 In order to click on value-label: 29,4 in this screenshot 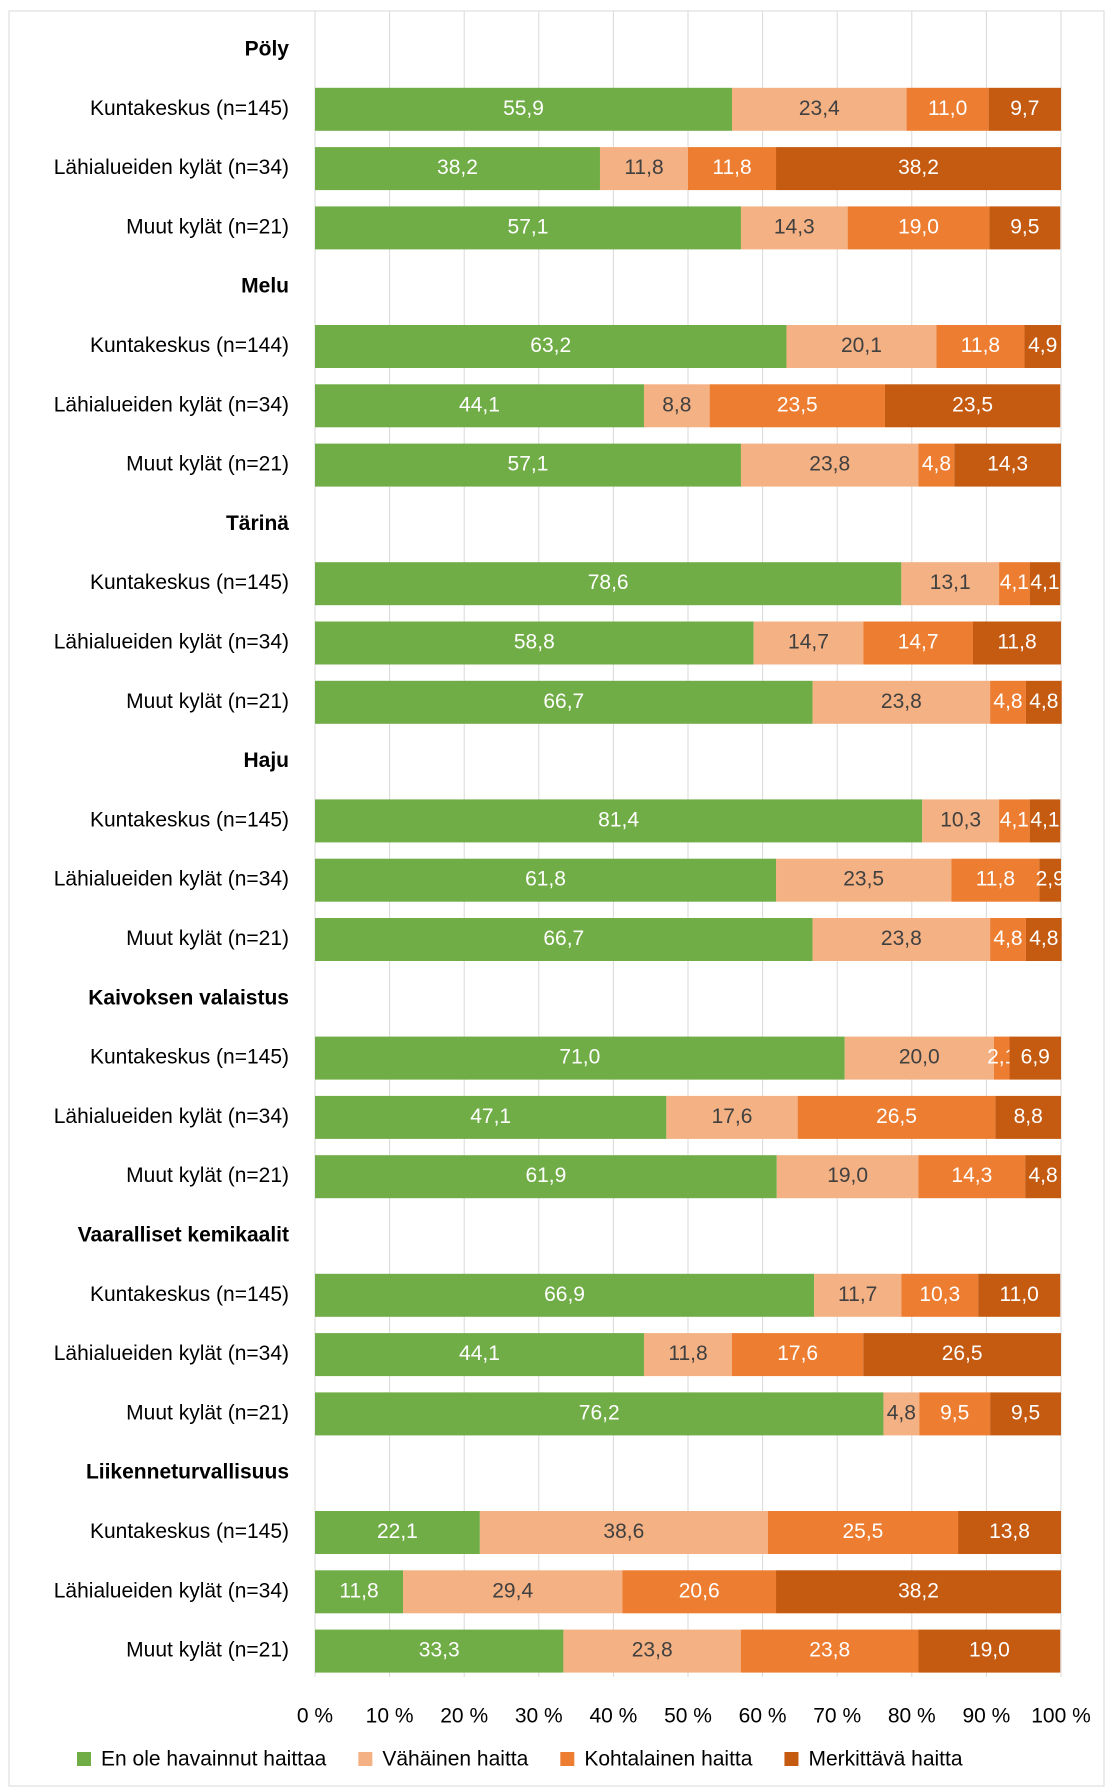, I will do `click(512, 1590)`.